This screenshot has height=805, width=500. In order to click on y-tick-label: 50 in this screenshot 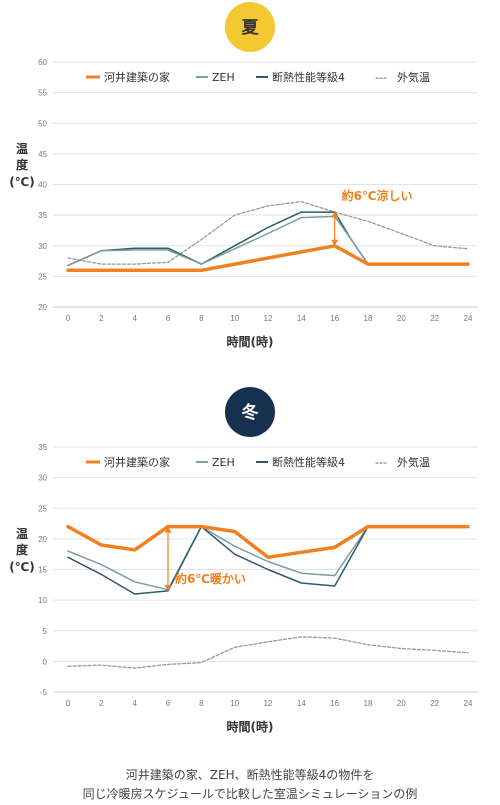, I will do `click(42, 123)`.